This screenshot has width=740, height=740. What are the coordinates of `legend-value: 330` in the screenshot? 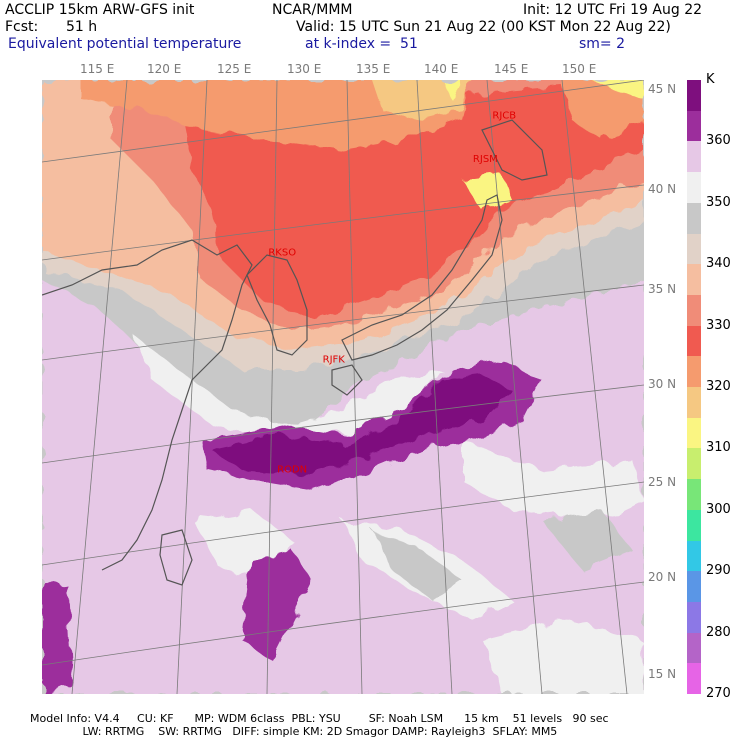 It's located at (718, 325).